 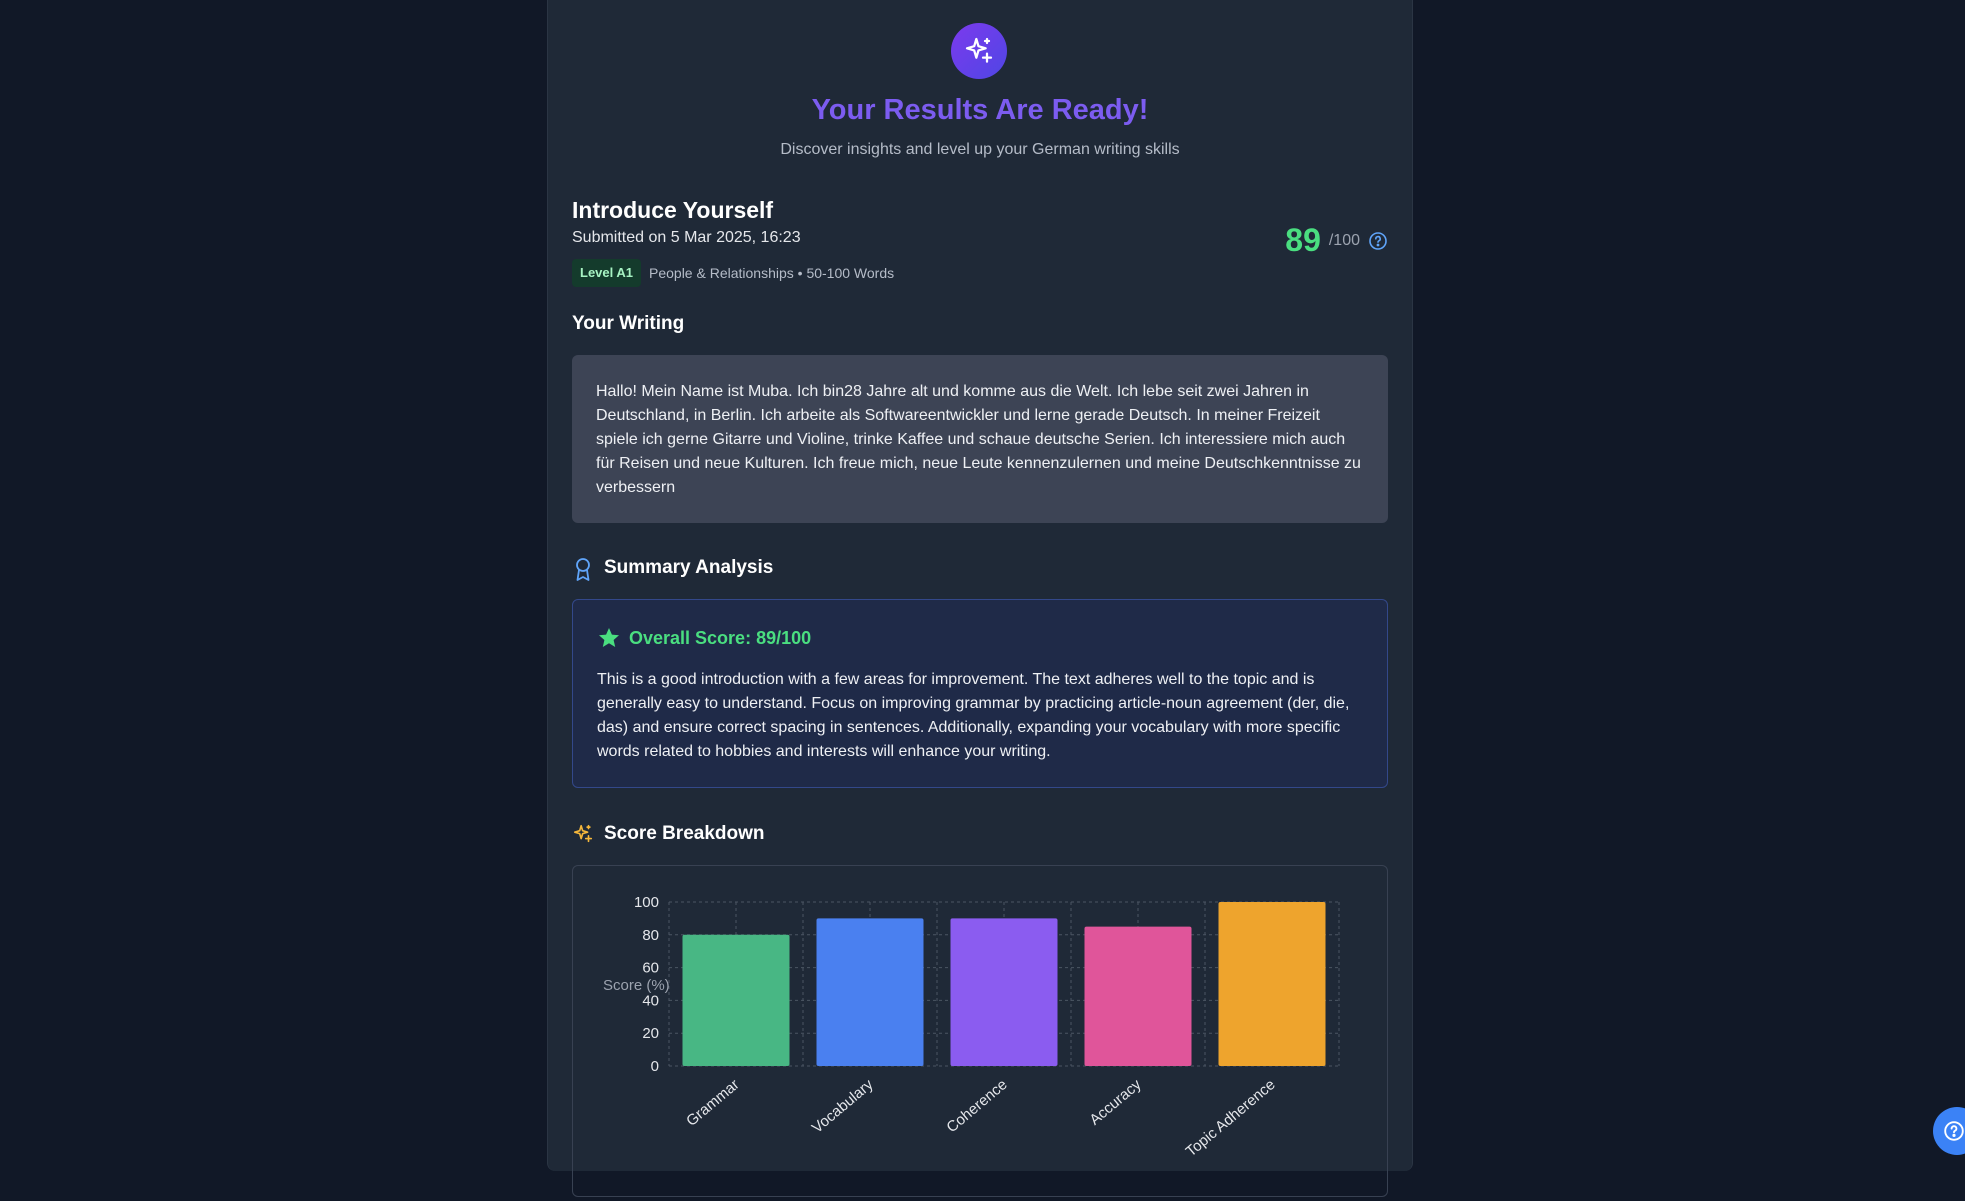 What do you see at coordinates (646, 902) in the screenshot?
I see `y-tick-label: 100` at bounding box center [646, 902].